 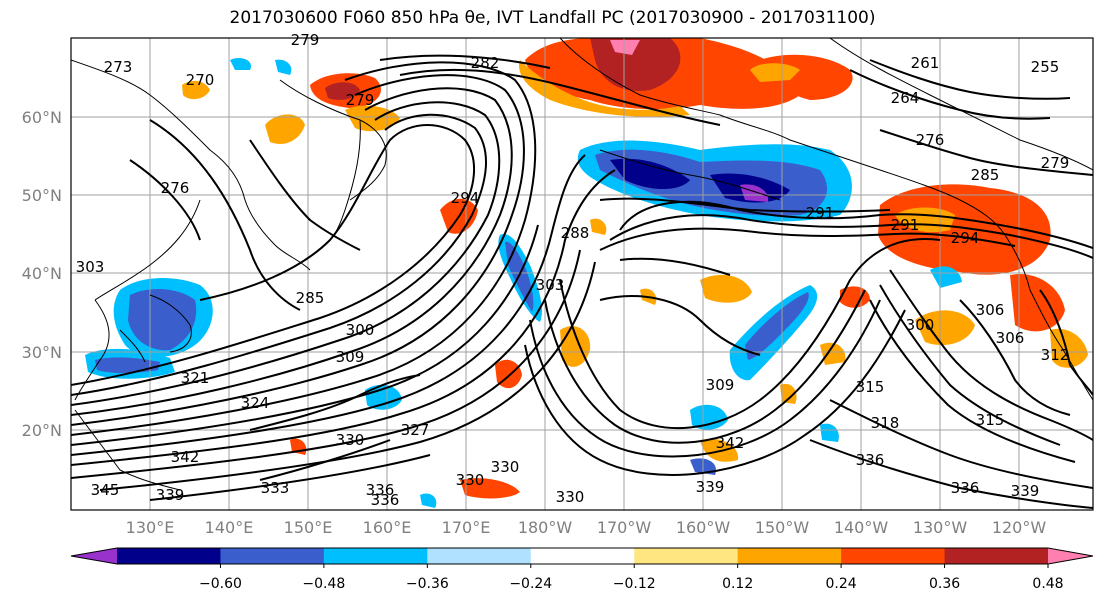 What do you see at coordinates (861, 527) in the screenshot?
I see `lon-label-140w: 140°W` at bounding box center [861, 527].